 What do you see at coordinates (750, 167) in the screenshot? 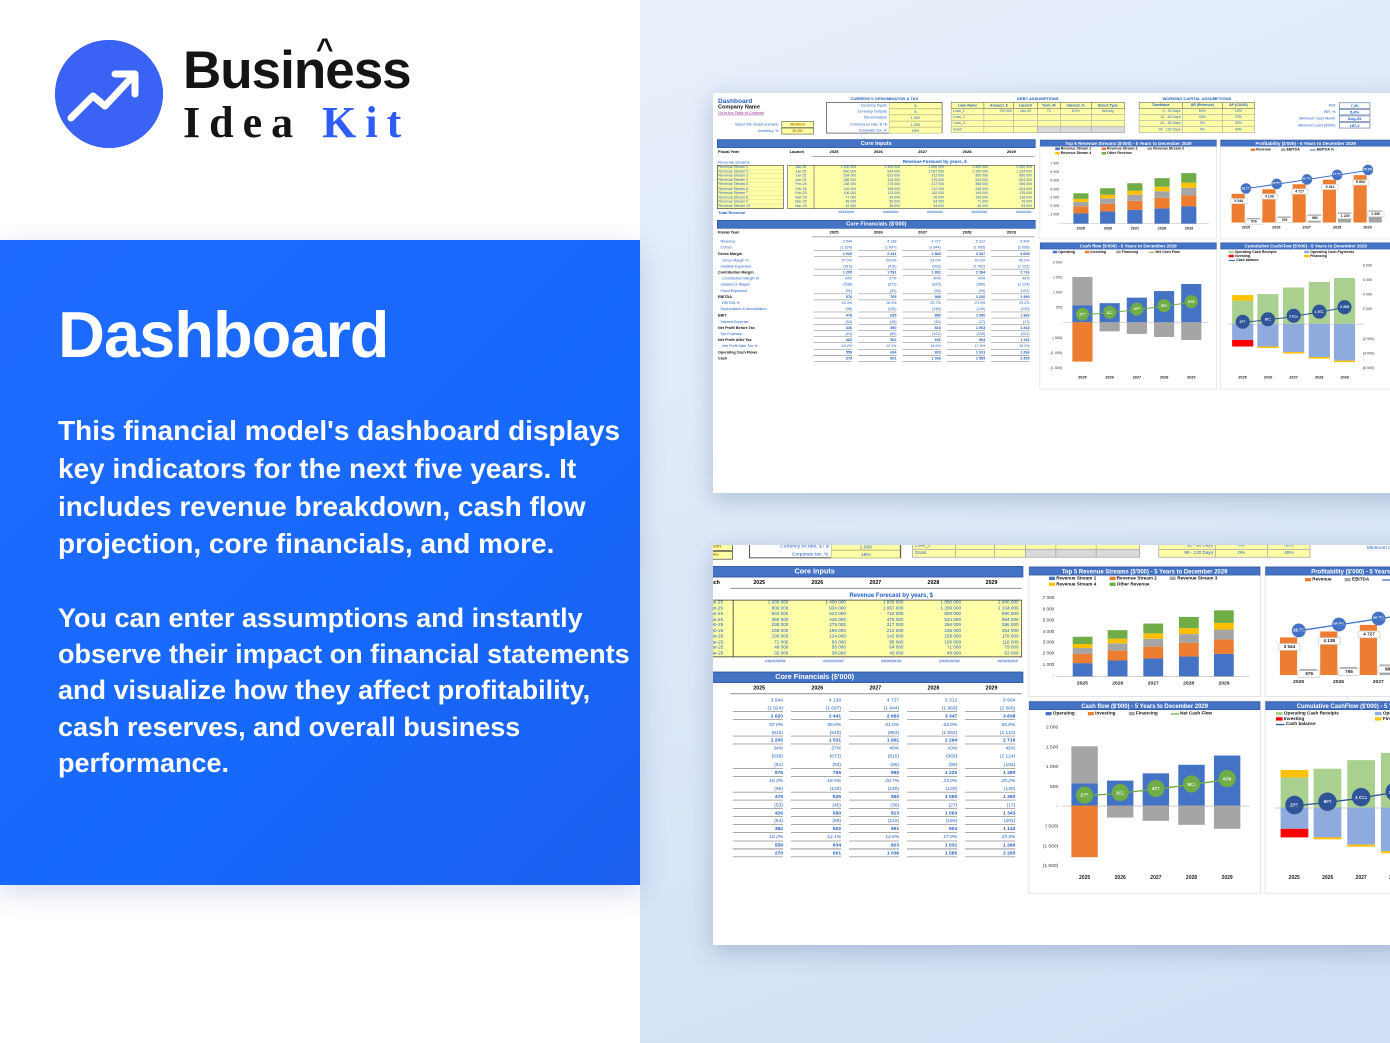
I see `revenue-stream-name: Revenue Stream 1` at bounding box center [750, 167].